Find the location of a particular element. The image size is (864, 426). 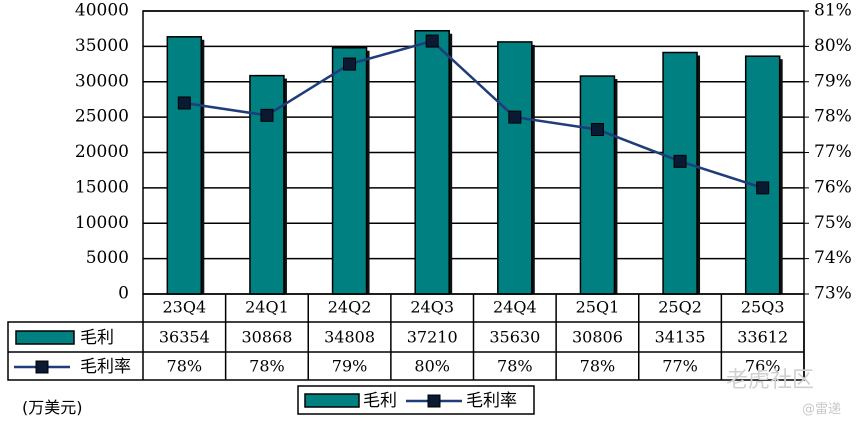

gross-profit-value: 30806 is located at coordinates (597, 337).